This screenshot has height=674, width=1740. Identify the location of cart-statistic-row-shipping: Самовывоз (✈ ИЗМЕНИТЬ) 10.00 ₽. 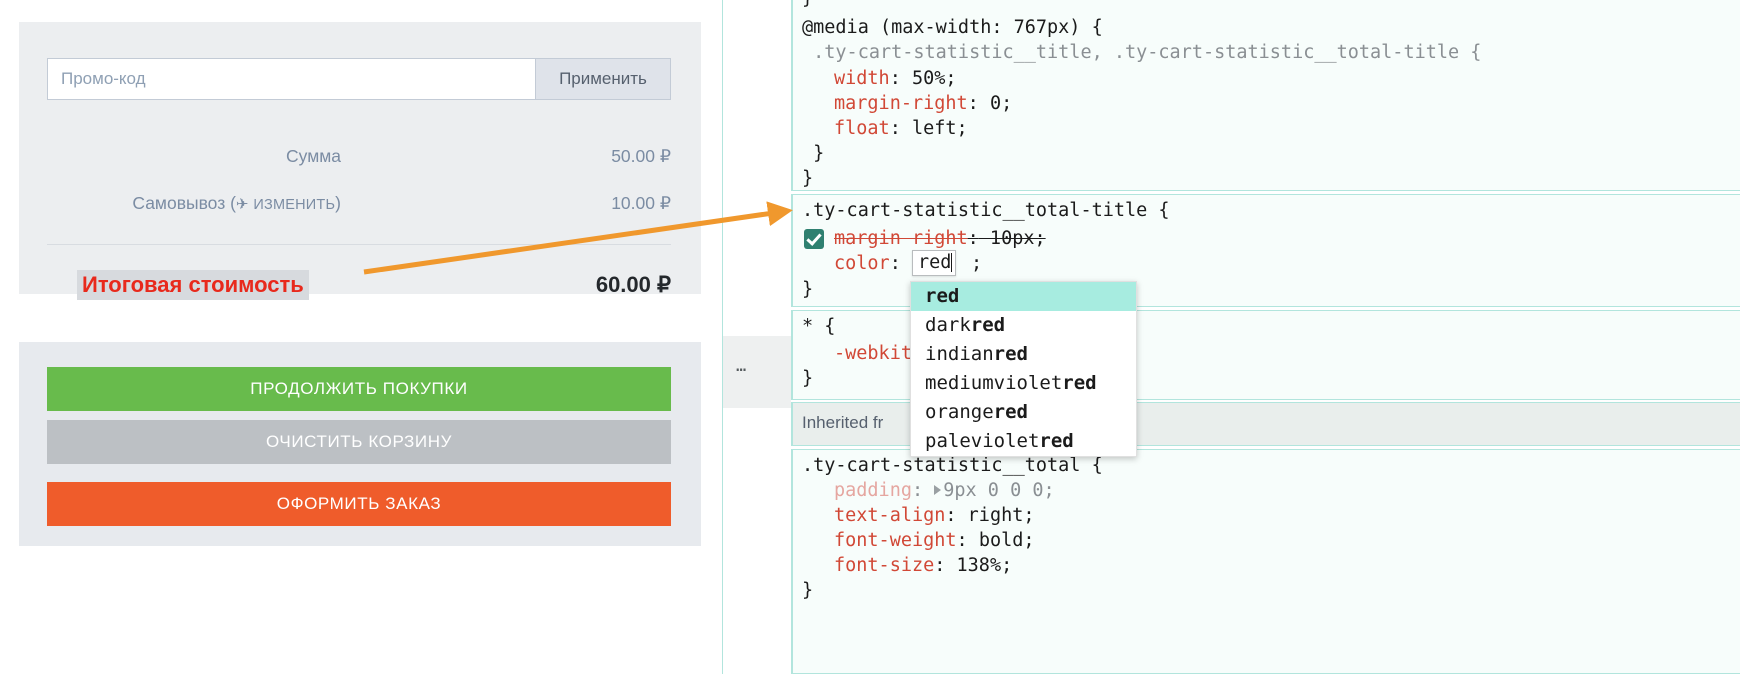
(359, 208).